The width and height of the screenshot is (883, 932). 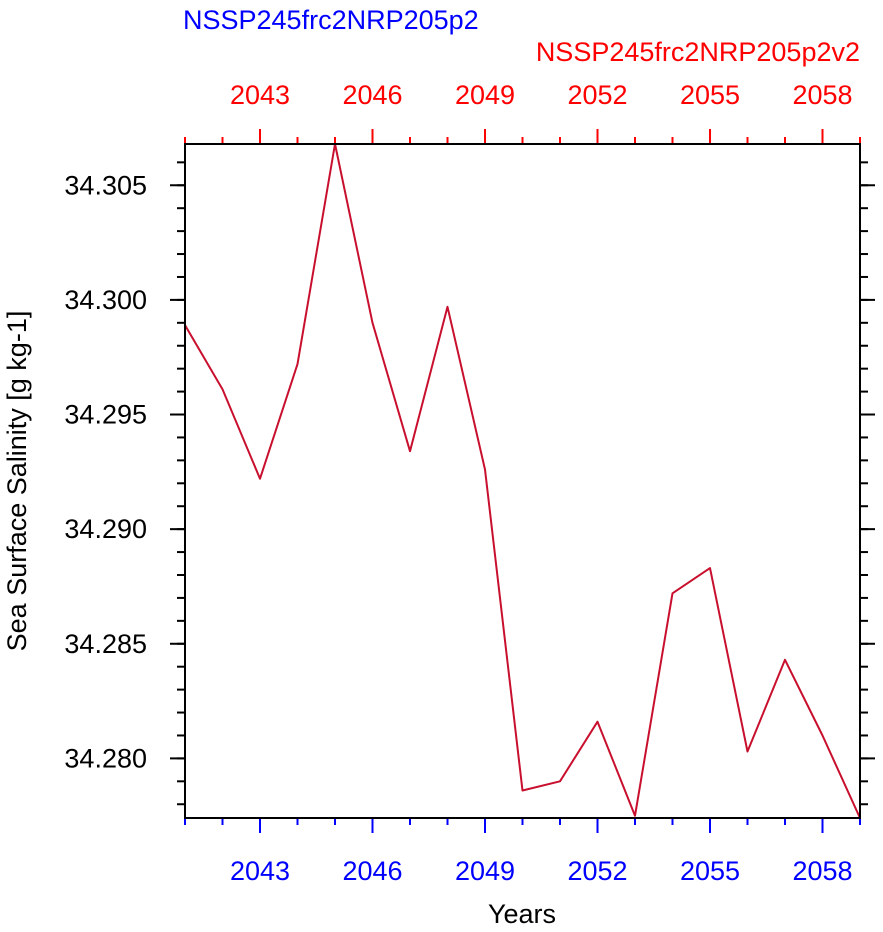 What do you see at coordinates (331, 20) in the screenshot?
I see `chart-title-left: NSSP245frc2NRP205p2` at bounding box center [331, 20].